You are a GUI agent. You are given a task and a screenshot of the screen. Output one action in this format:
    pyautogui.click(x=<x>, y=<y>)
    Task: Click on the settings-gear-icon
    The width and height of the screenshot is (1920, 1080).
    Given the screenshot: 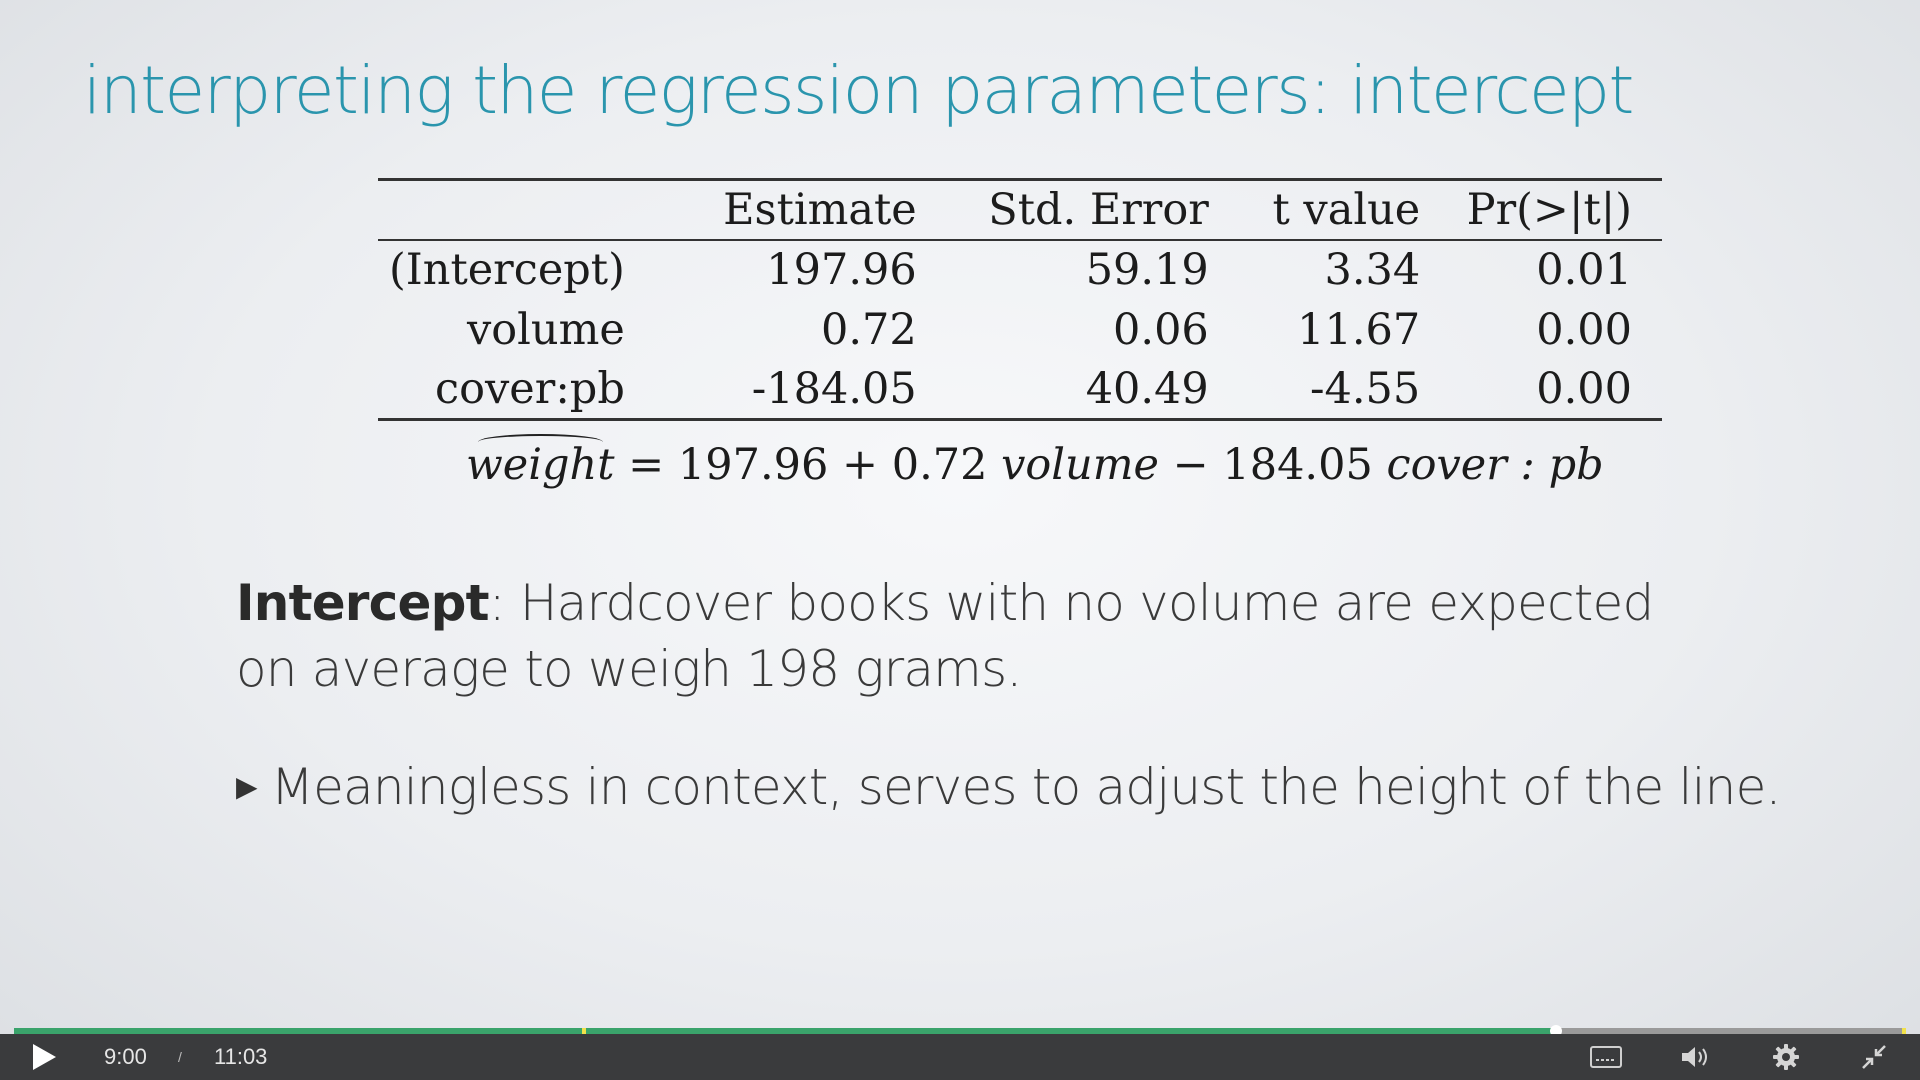 What is the action you would take?
    pyautogui.click(x=1786, y=1057)
    